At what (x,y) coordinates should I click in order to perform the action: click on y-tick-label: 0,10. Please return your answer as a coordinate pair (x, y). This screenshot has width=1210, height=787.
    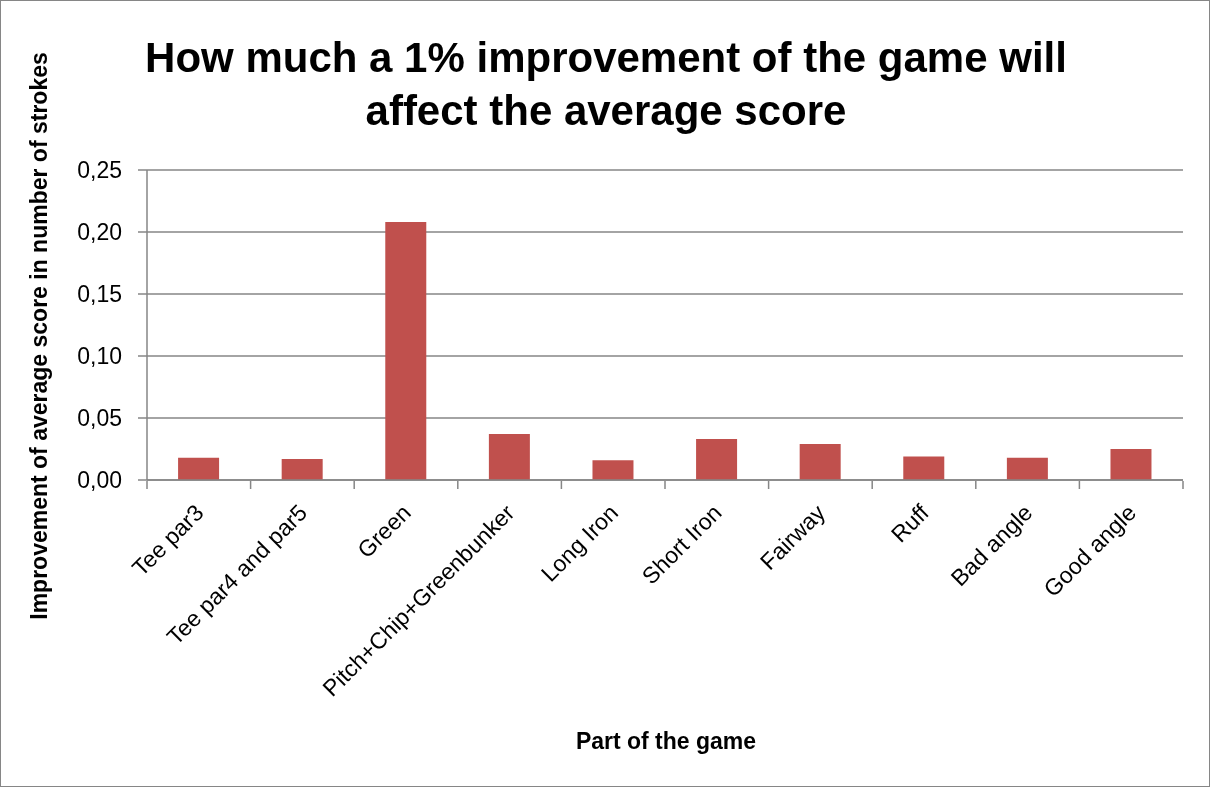
    Looking at the image, I should click on (99, 356).